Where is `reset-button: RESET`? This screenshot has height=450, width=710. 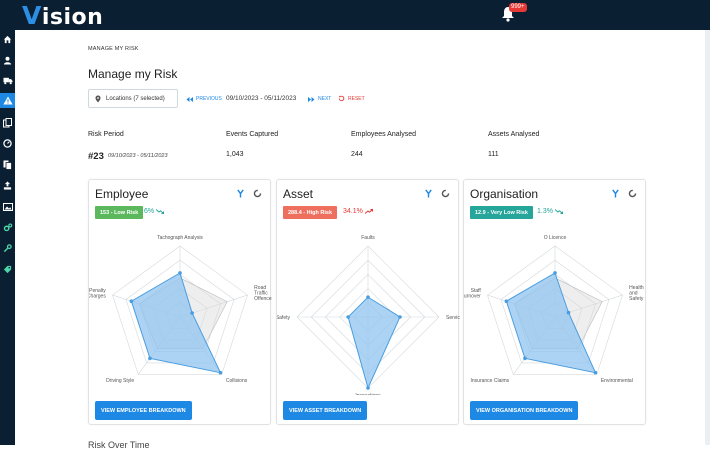
reset-button: RESET is located at coordinates (351, 98).